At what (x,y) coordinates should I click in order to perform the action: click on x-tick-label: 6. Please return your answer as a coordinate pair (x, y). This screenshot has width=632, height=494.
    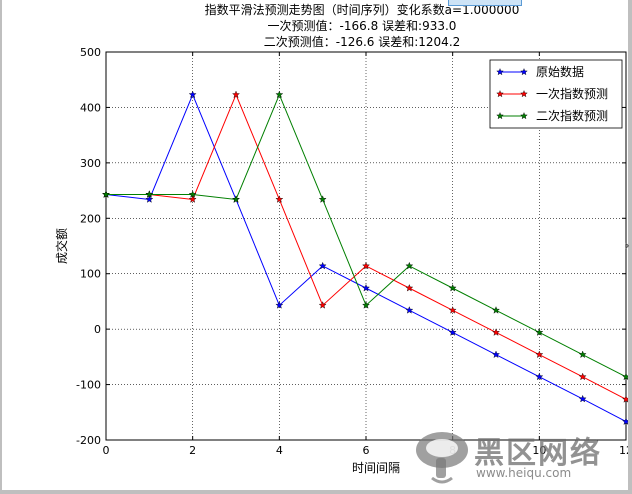
    Looking at the image, I should click on (366, 450).